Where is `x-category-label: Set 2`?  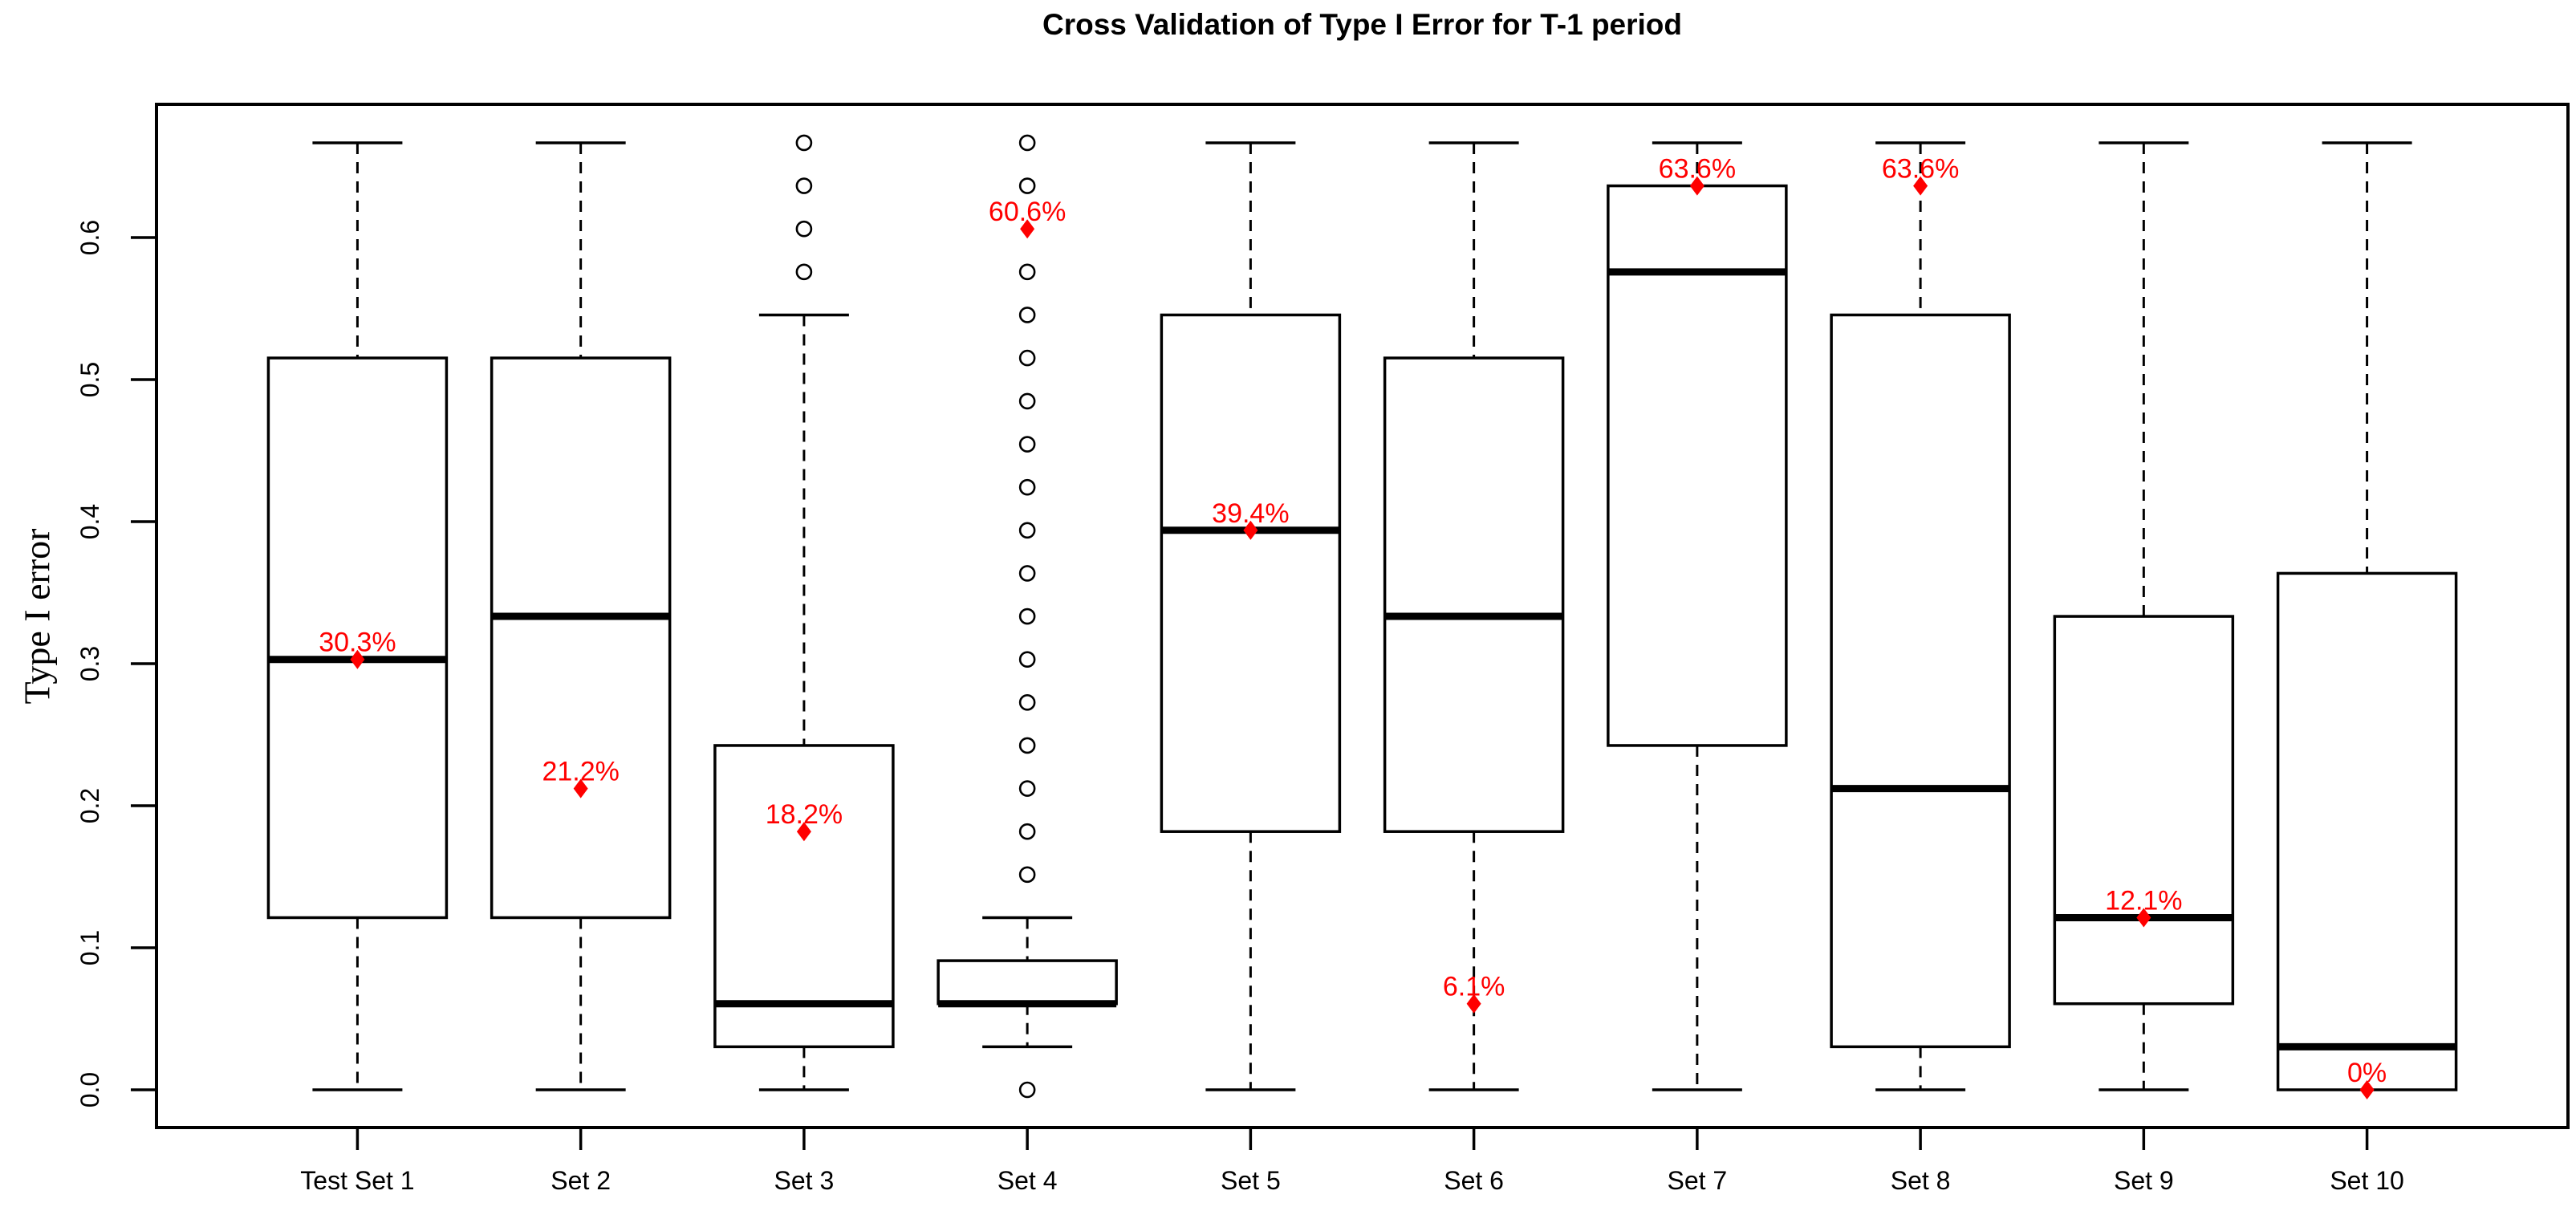
x-category-label: Set 2 is located at coordinates (581, 1180).